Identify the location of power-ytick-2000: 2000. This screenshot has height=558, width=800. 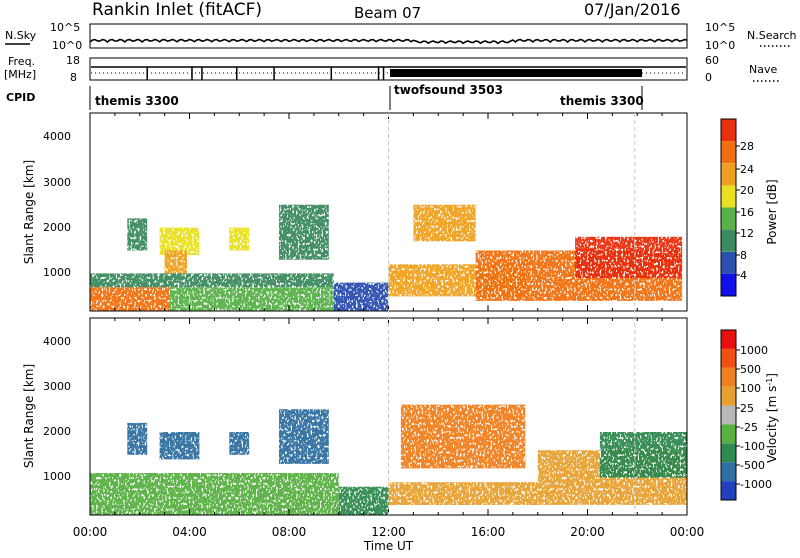
(57, 227).